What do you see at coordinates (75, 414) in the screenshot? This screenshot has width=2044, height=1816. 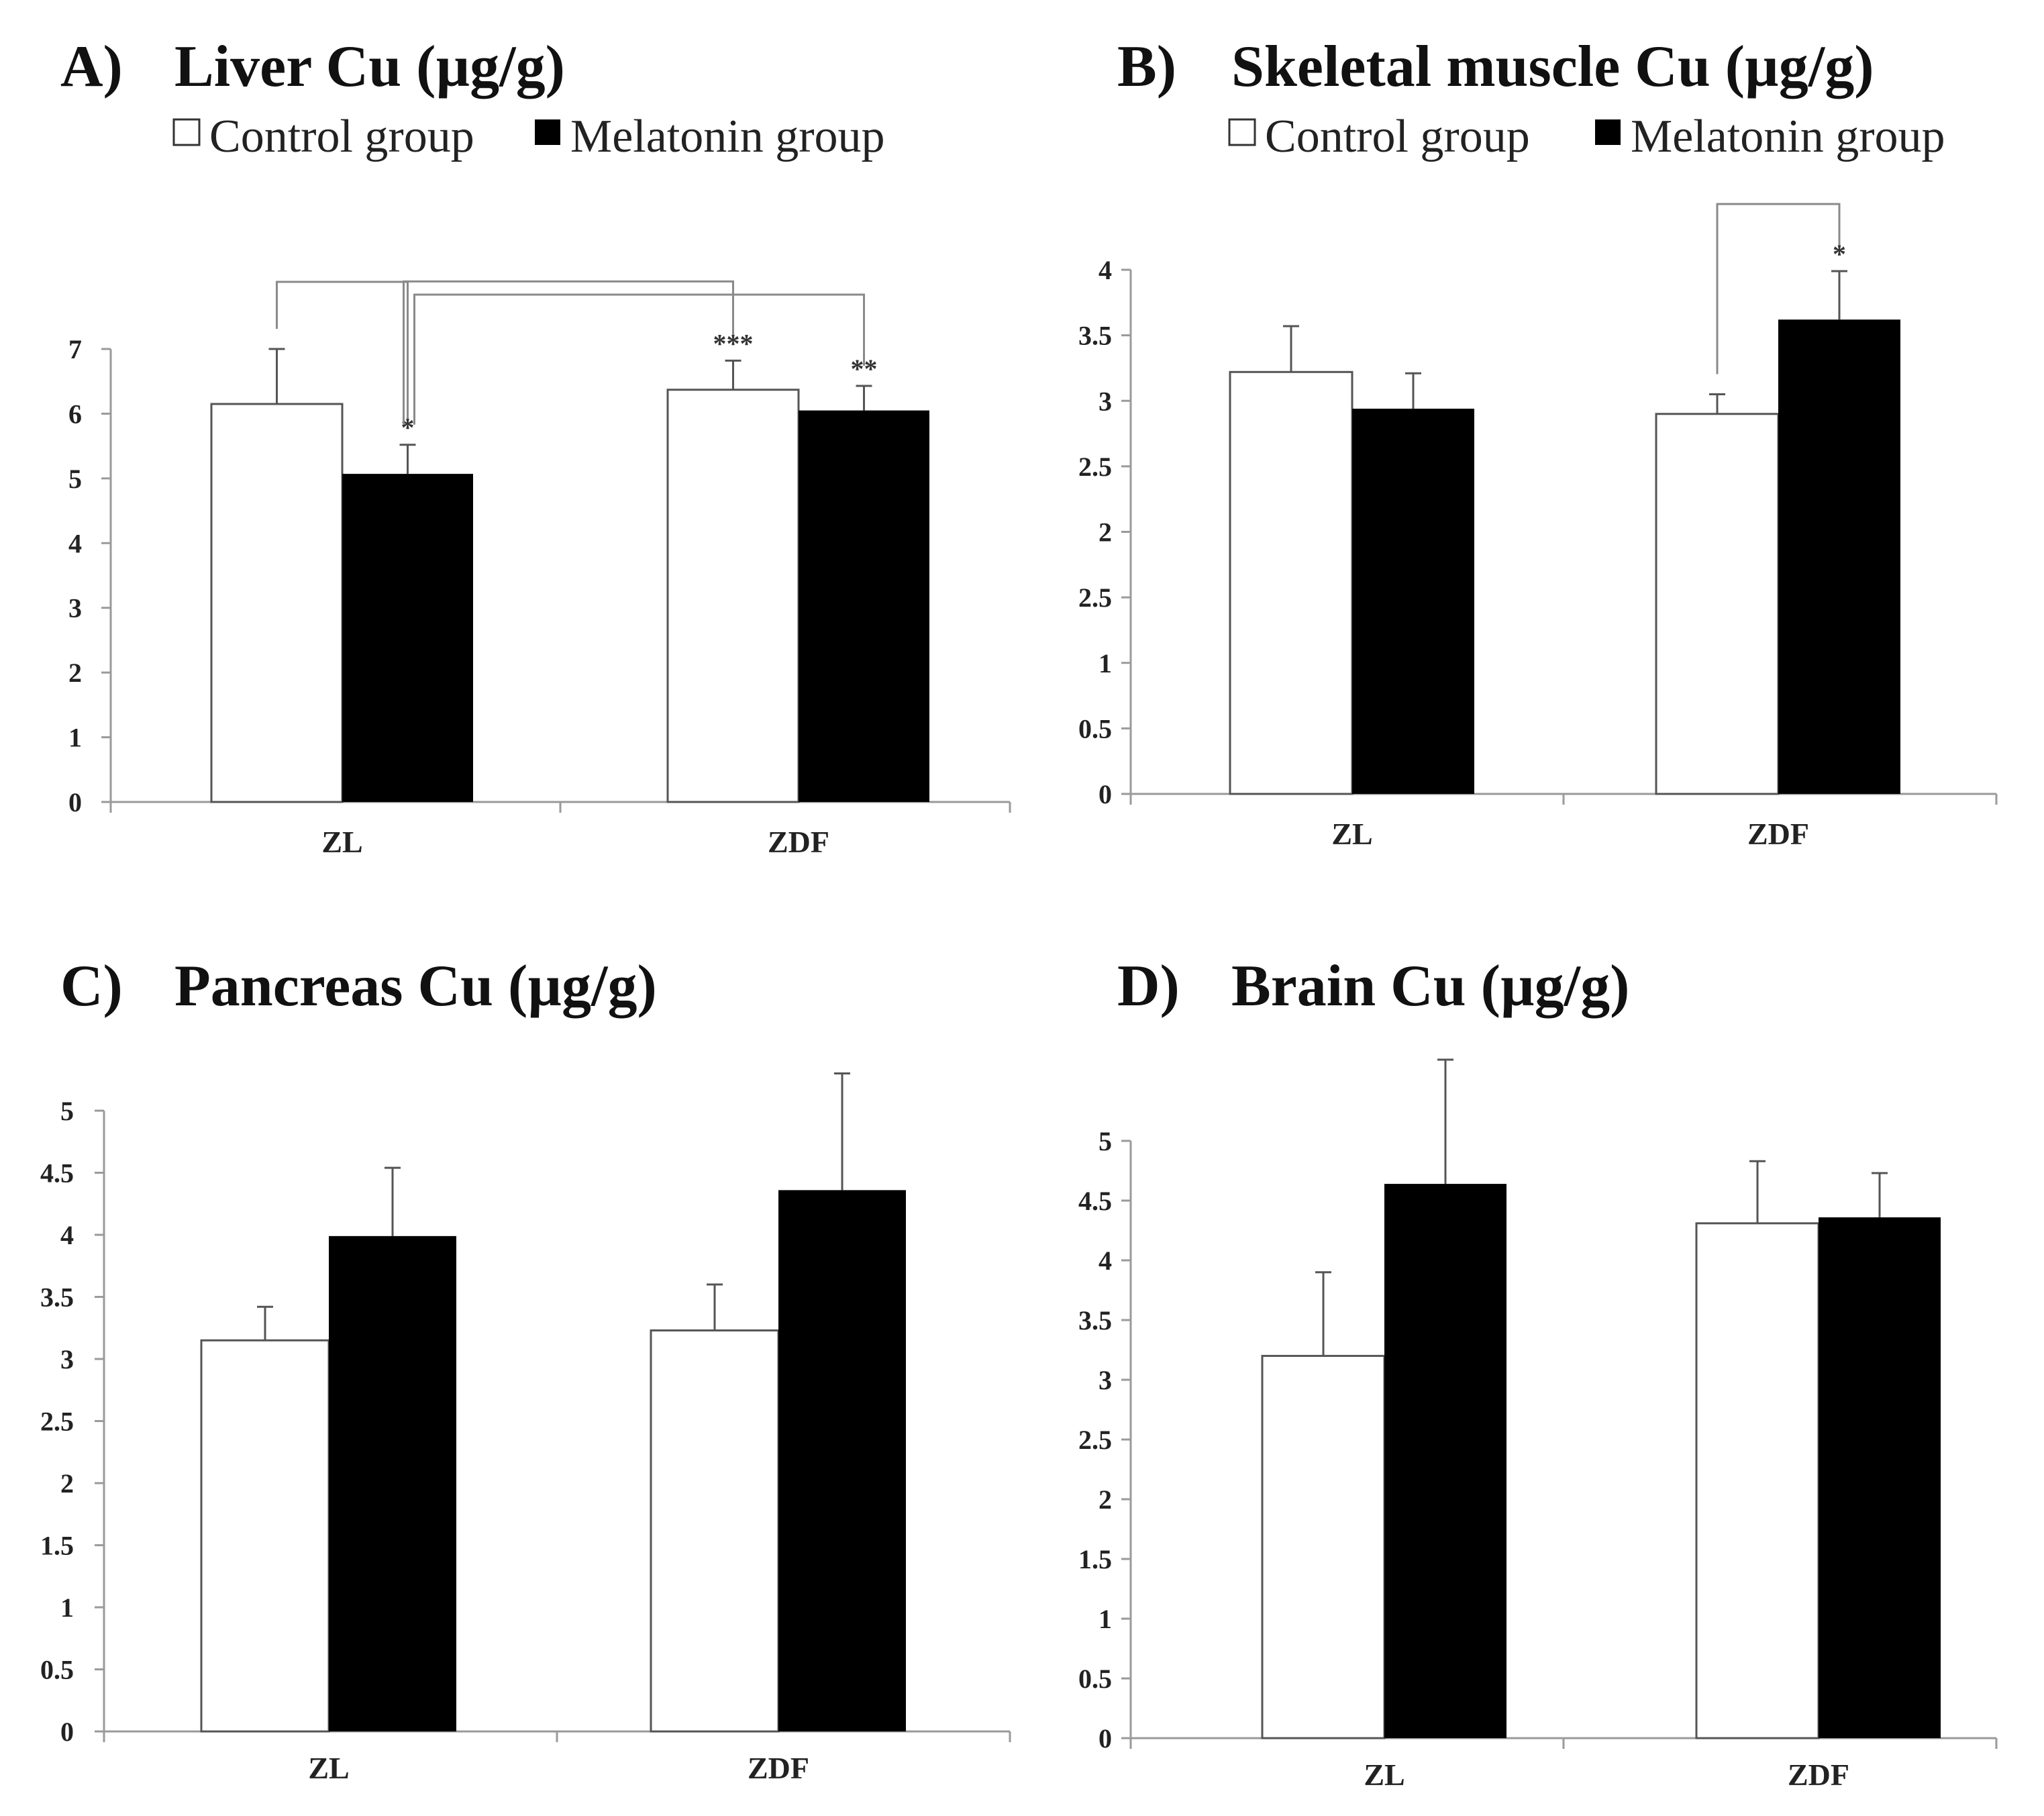 I see `y-tick-label: 6` at bounding box center [75, 414].